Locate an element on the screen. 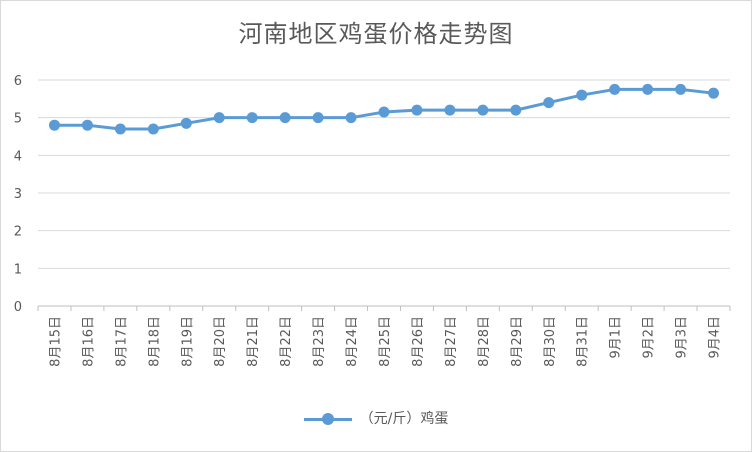 This screenshot has width=752, height=452. x-tick-label: 8月31日 is located at coordinates (583, 341).